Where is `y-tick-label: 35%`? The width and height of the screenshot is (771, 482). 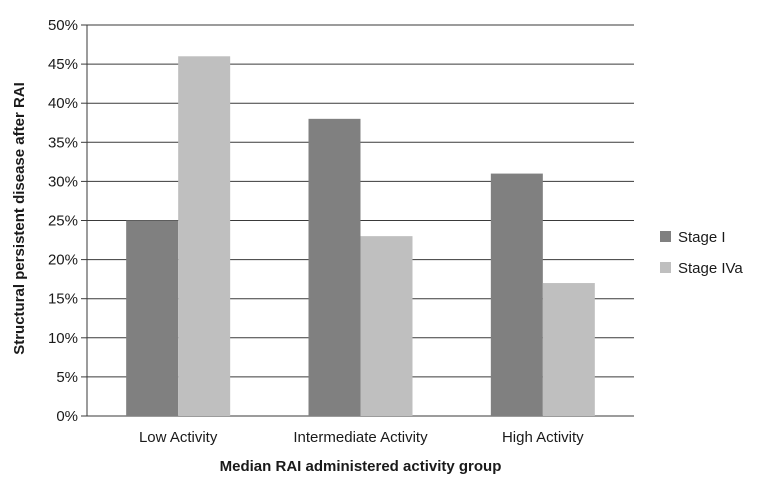 y-tick-label: 35% is located at coordinates (63, 142).